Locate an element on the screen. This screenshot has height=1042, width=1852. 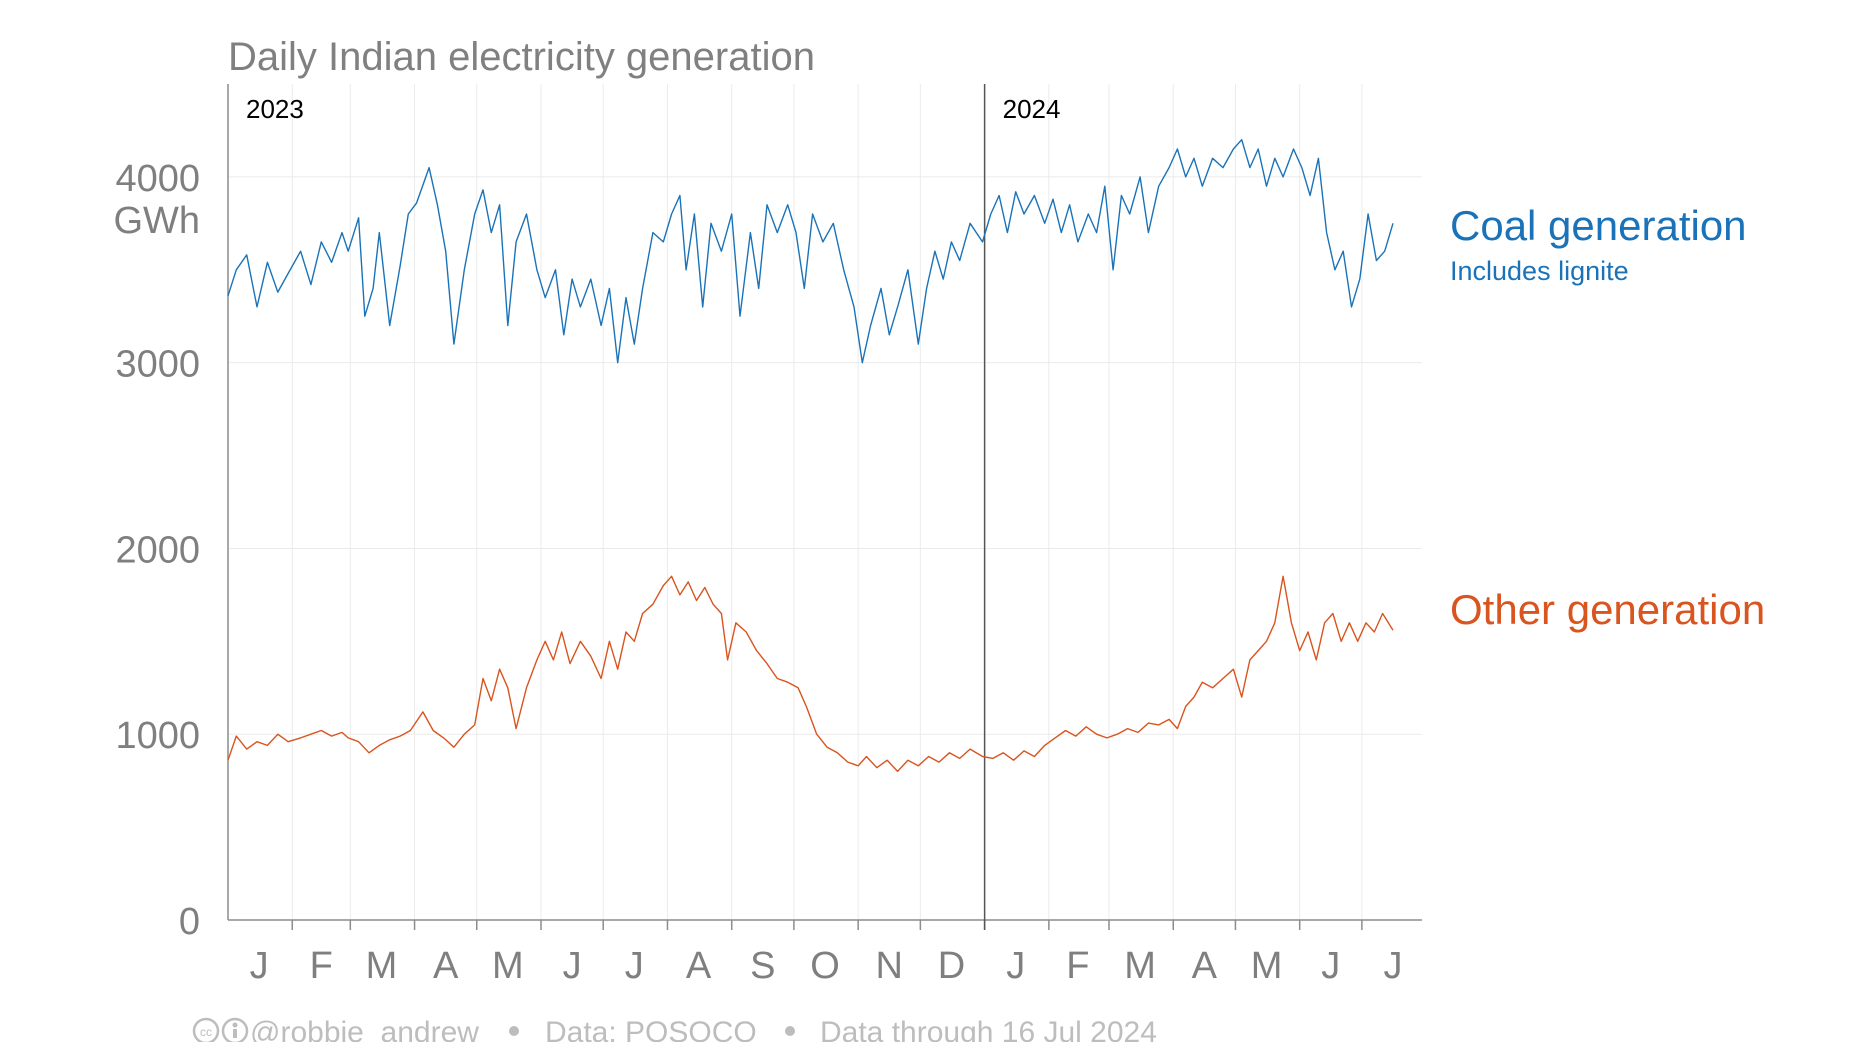
year-label: 2023 is located at coordinates (275, 109).